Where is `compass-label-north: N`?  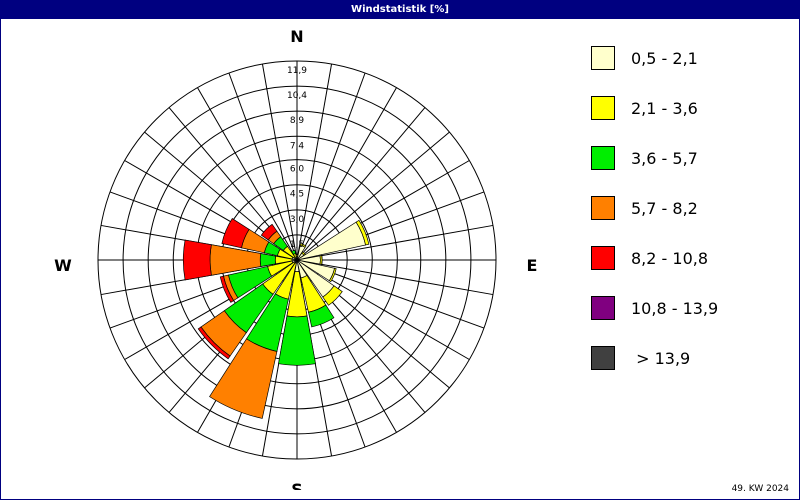
compass-label-north: N is located at coordinates (296, 36).